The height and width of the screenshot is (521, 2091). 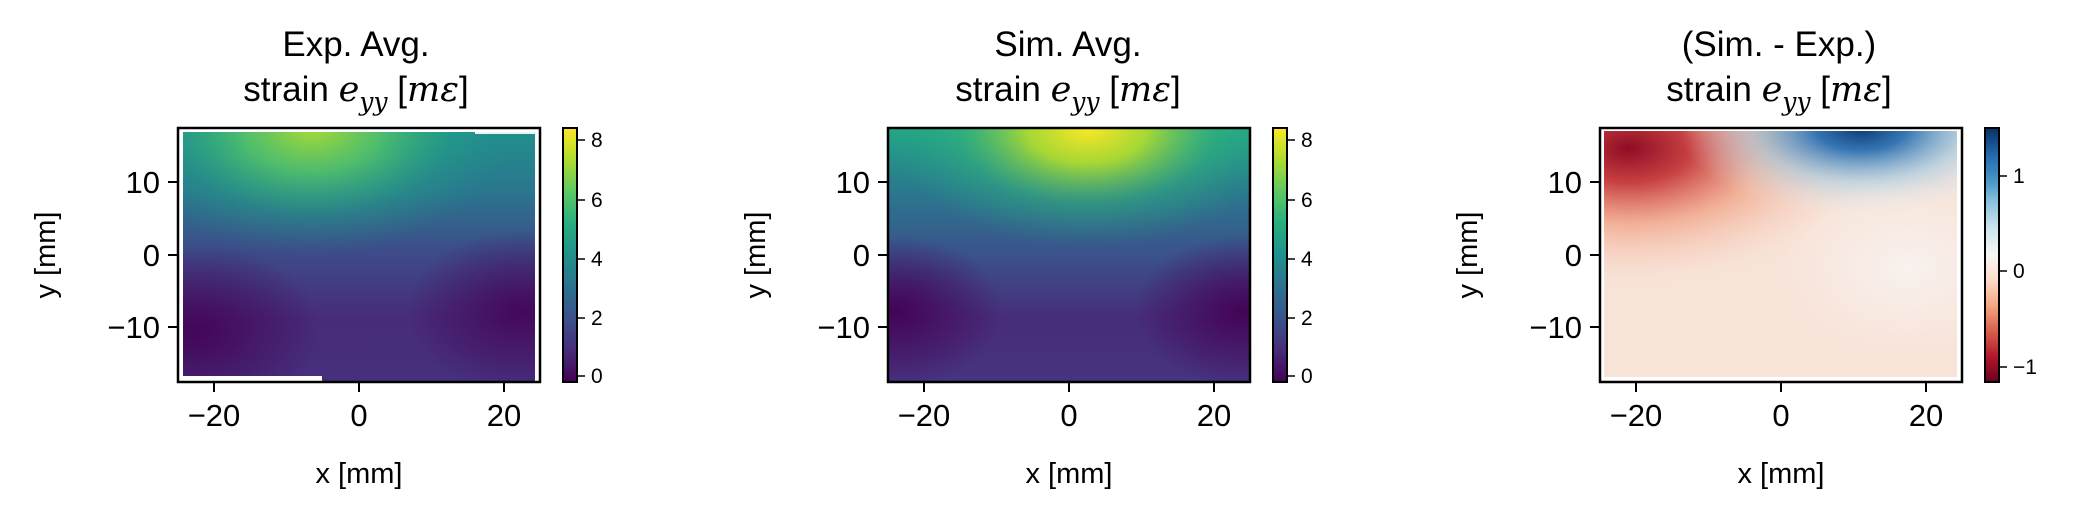 I want to click on panel-1-heatmap, so click(x=359, y=255).